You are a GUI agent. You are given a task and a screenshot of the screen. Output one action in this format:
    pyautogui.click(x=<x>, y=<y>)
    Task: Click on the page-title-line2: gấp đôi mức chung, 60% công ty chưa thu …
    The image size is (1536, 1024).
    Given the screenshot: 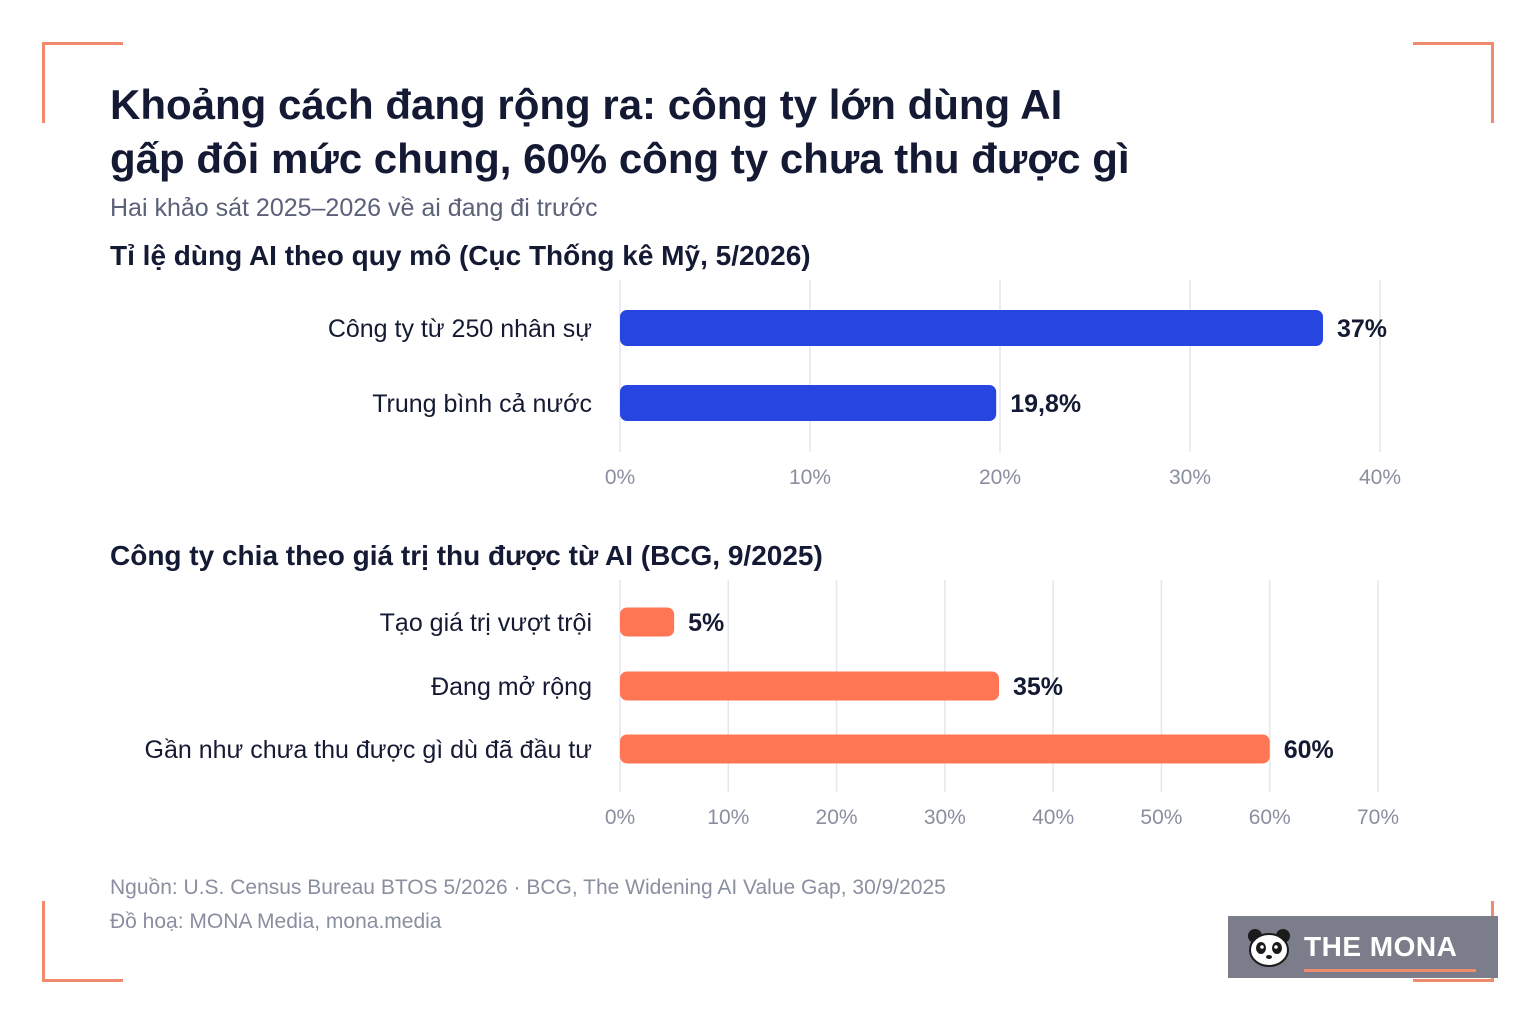 What is the action you would take?
    pyautogui.click(x=620, y=158)
    